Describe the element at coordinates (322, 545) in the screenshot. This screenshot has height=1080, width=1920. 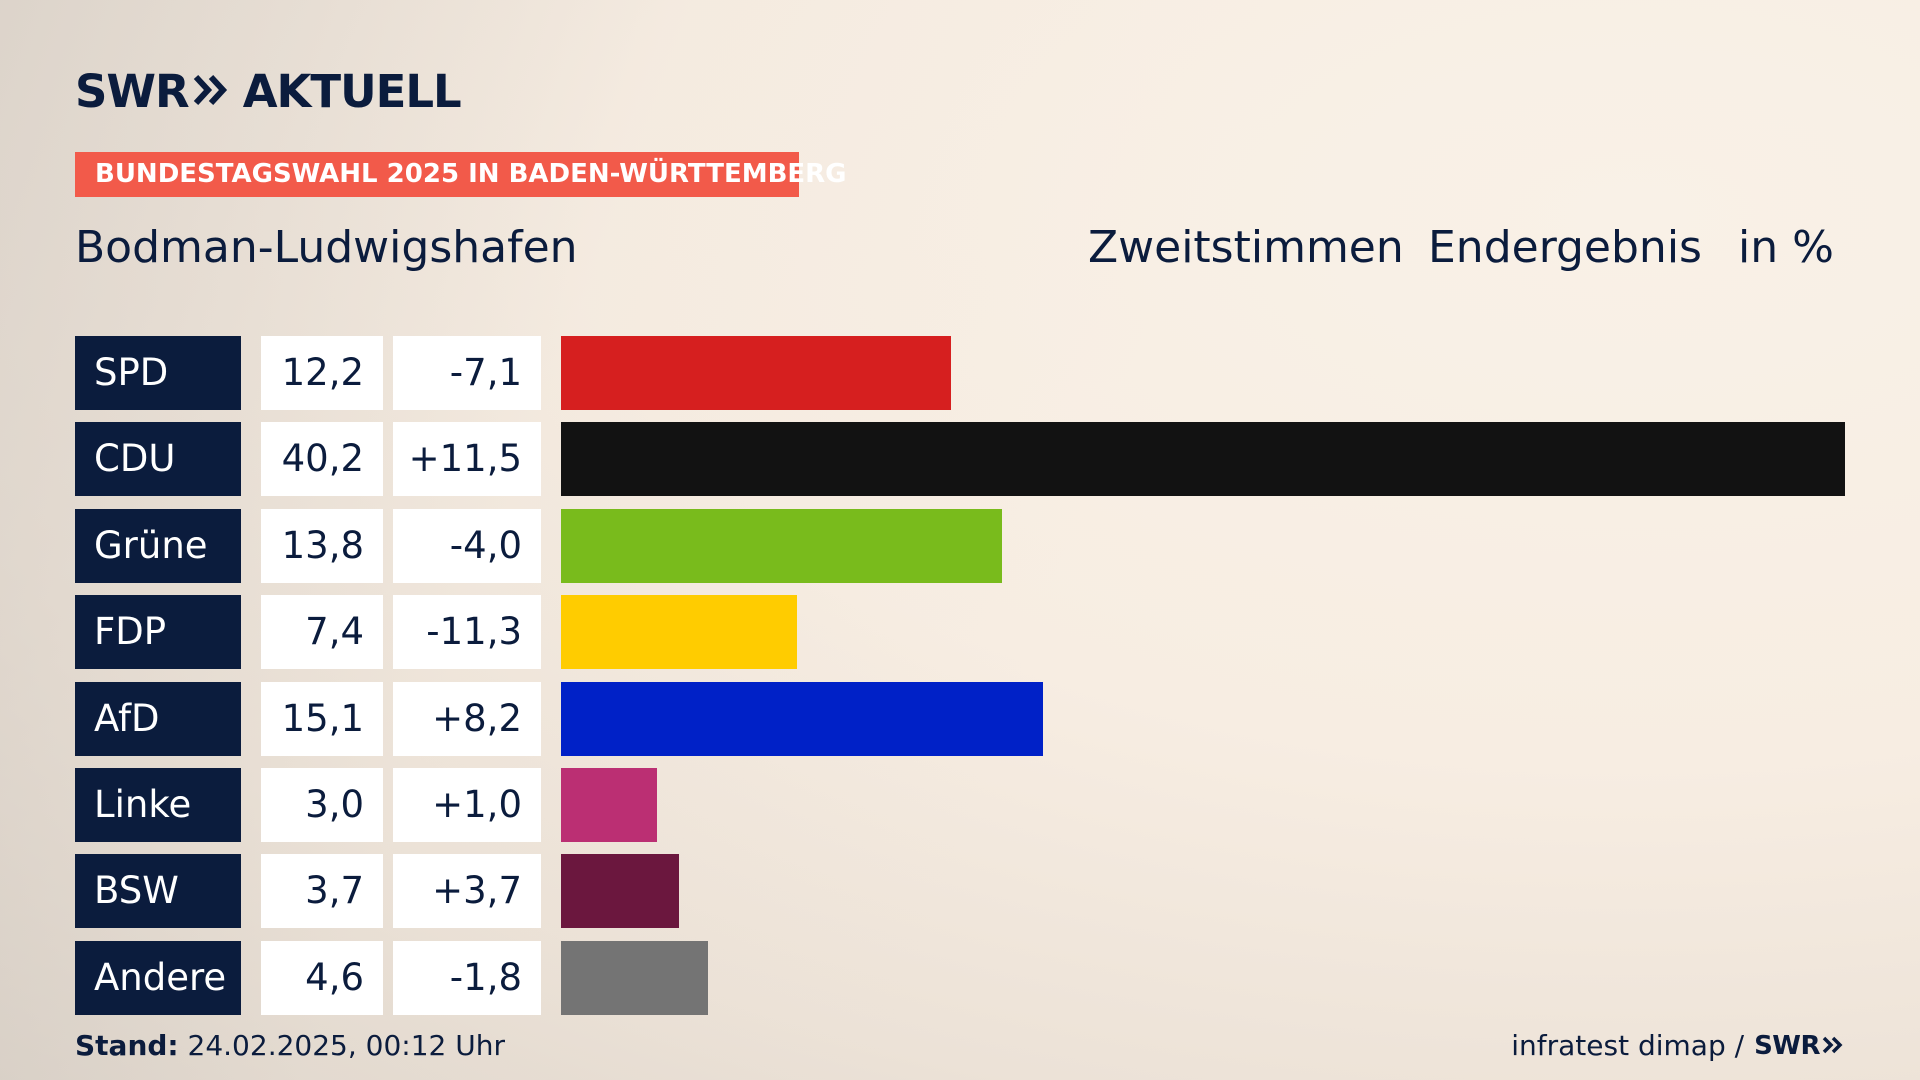
I see `vote-share-value: 13,8` at that location.